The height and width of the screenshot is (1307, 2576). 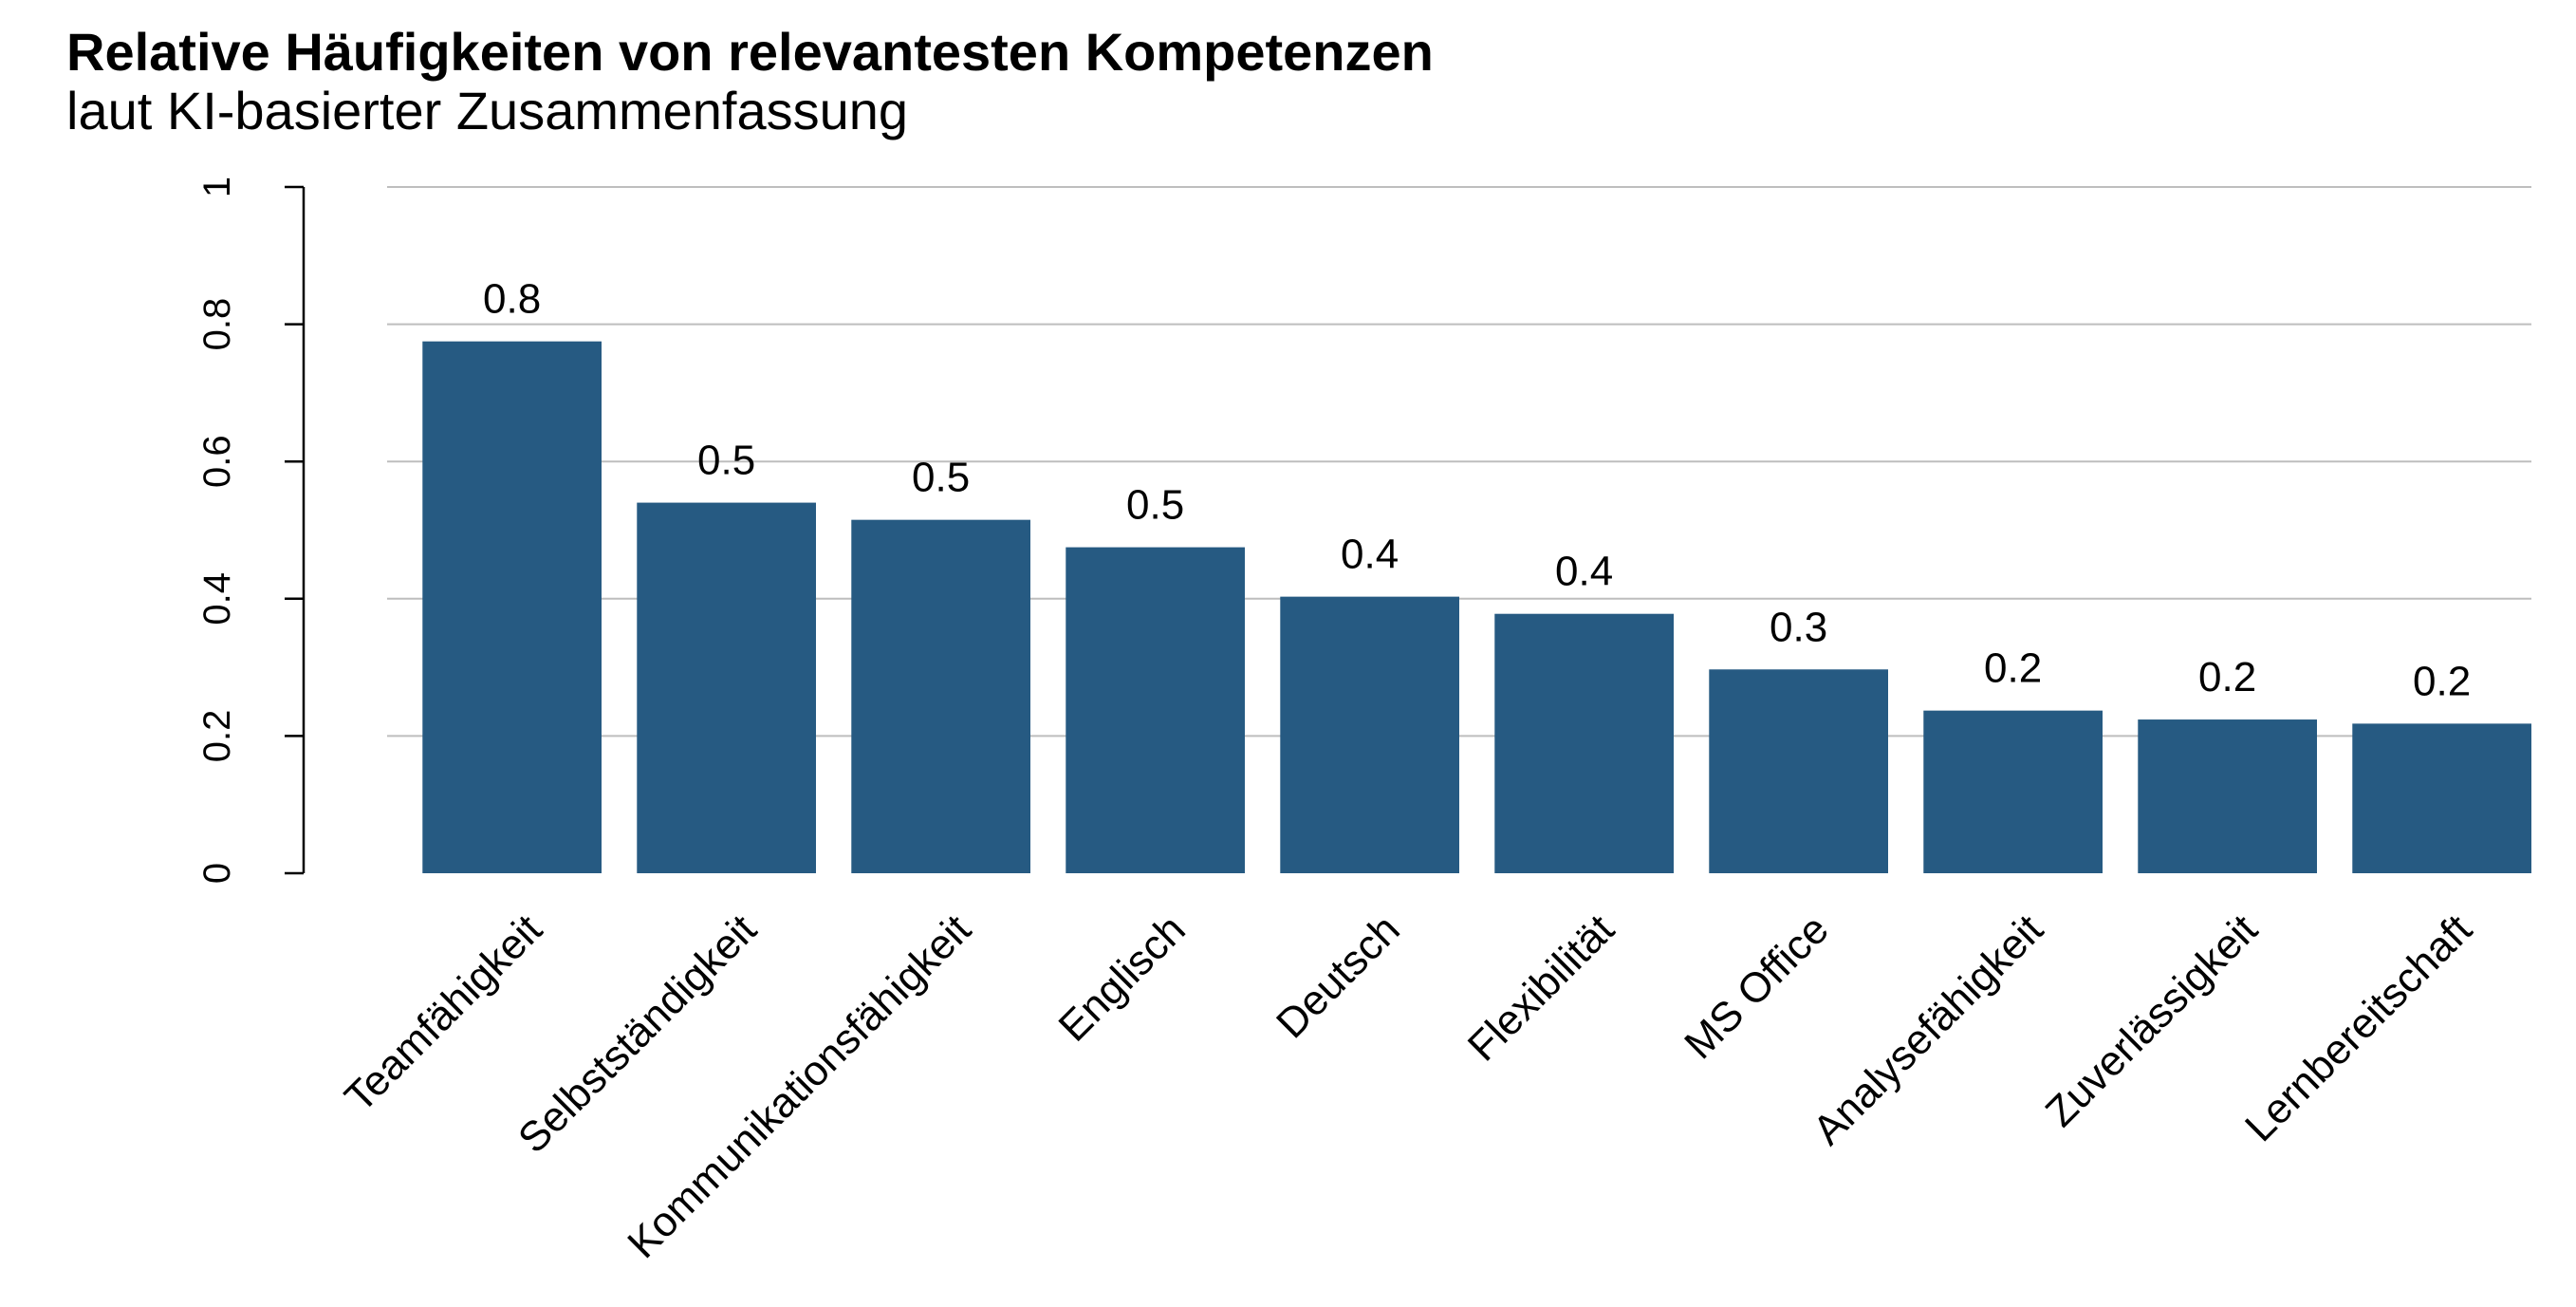 I want to click on x-tick-label: Teamfähigkeit, so click(x=443, y=1013).